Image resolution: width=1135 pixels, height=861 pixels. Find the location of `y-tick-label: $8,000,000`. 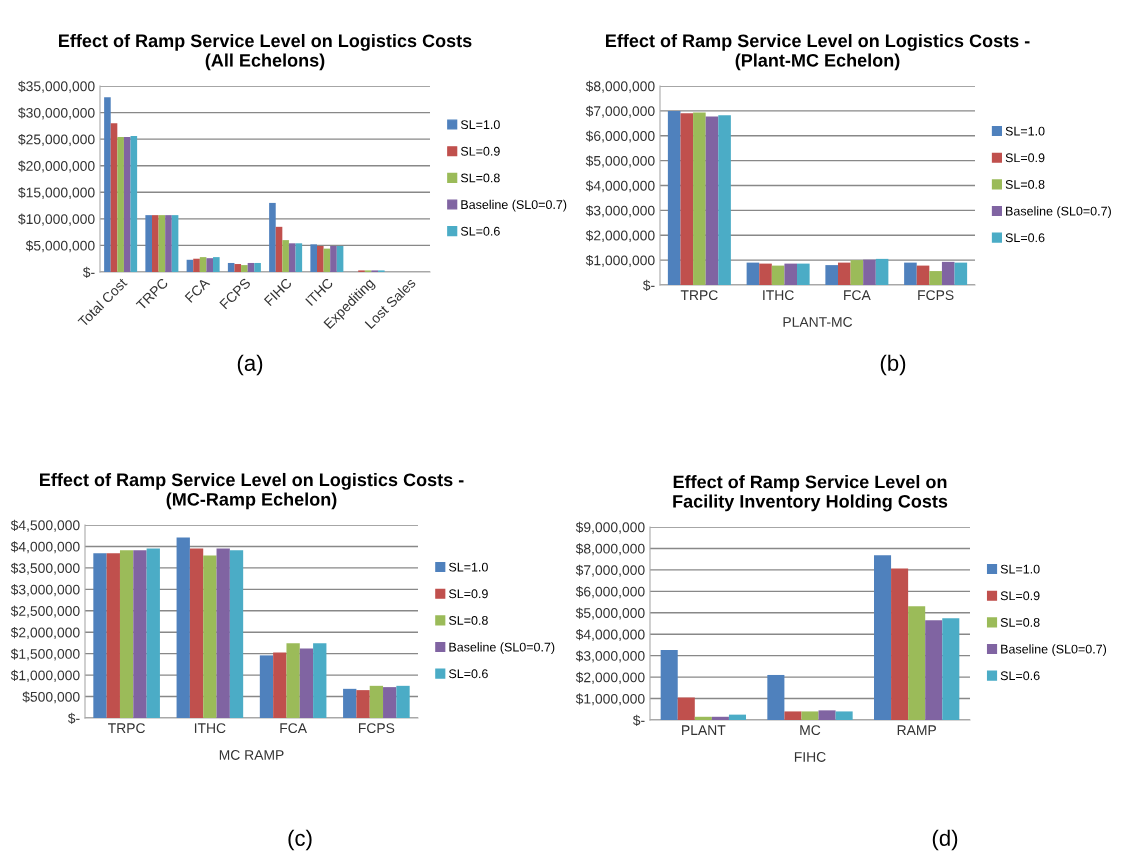

y-tick-label: $8,000,000 is located at coordinates (620, 86).